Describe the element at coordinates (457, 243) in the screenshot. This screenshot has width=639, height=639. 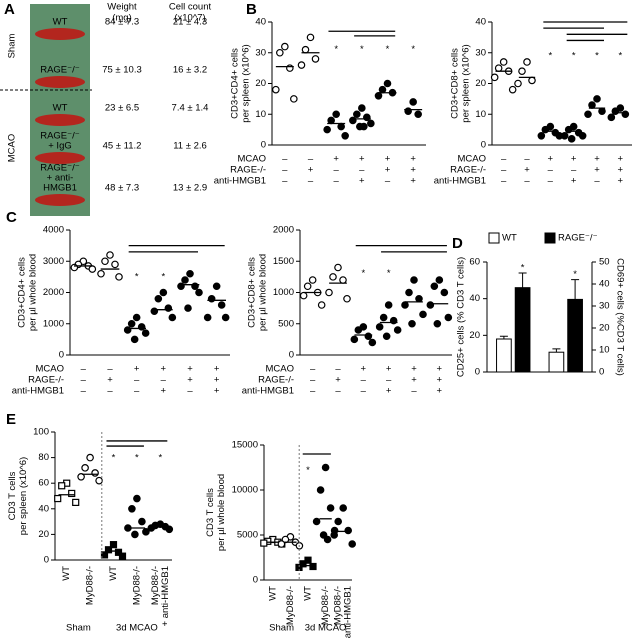
I see `panel-letter: D` at that location.